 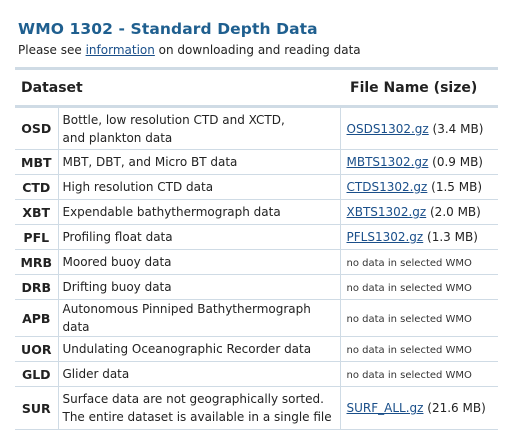 What do you see at coordinates (257, 50) in the screenshot?
I see `intro-suffix: on downloading and reading data` at bounding box center [257, 50].